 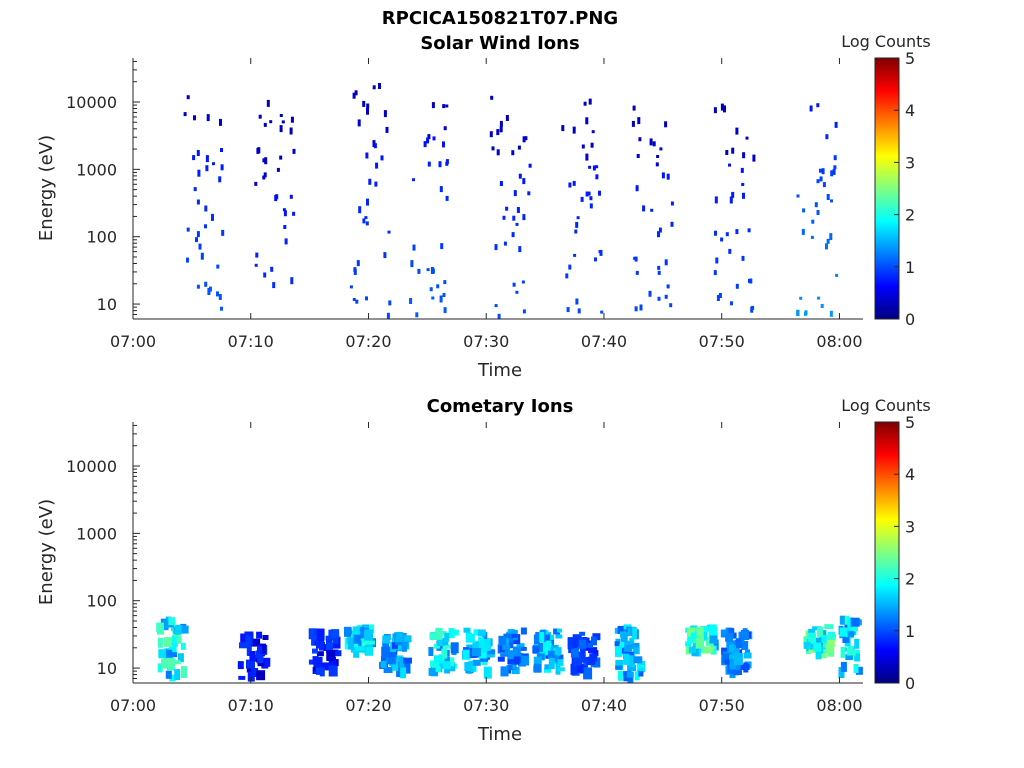 I want to click on y-tick-label: 100, so click(x=101, y=601).